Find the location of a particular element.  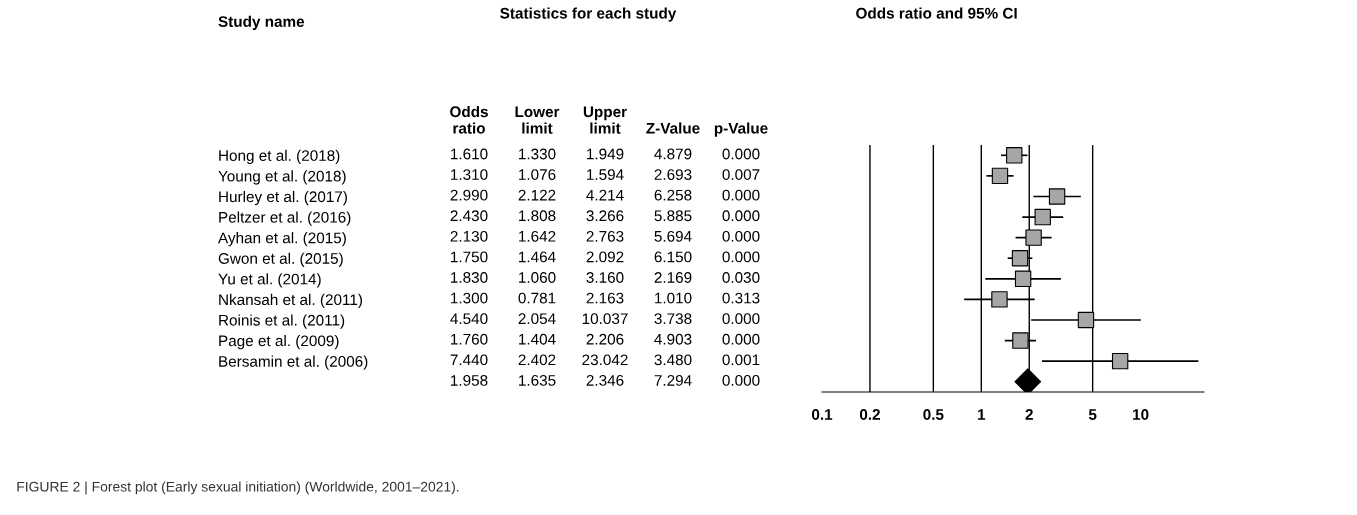

data-label: 3.266 is located at coordinates (605, 216).